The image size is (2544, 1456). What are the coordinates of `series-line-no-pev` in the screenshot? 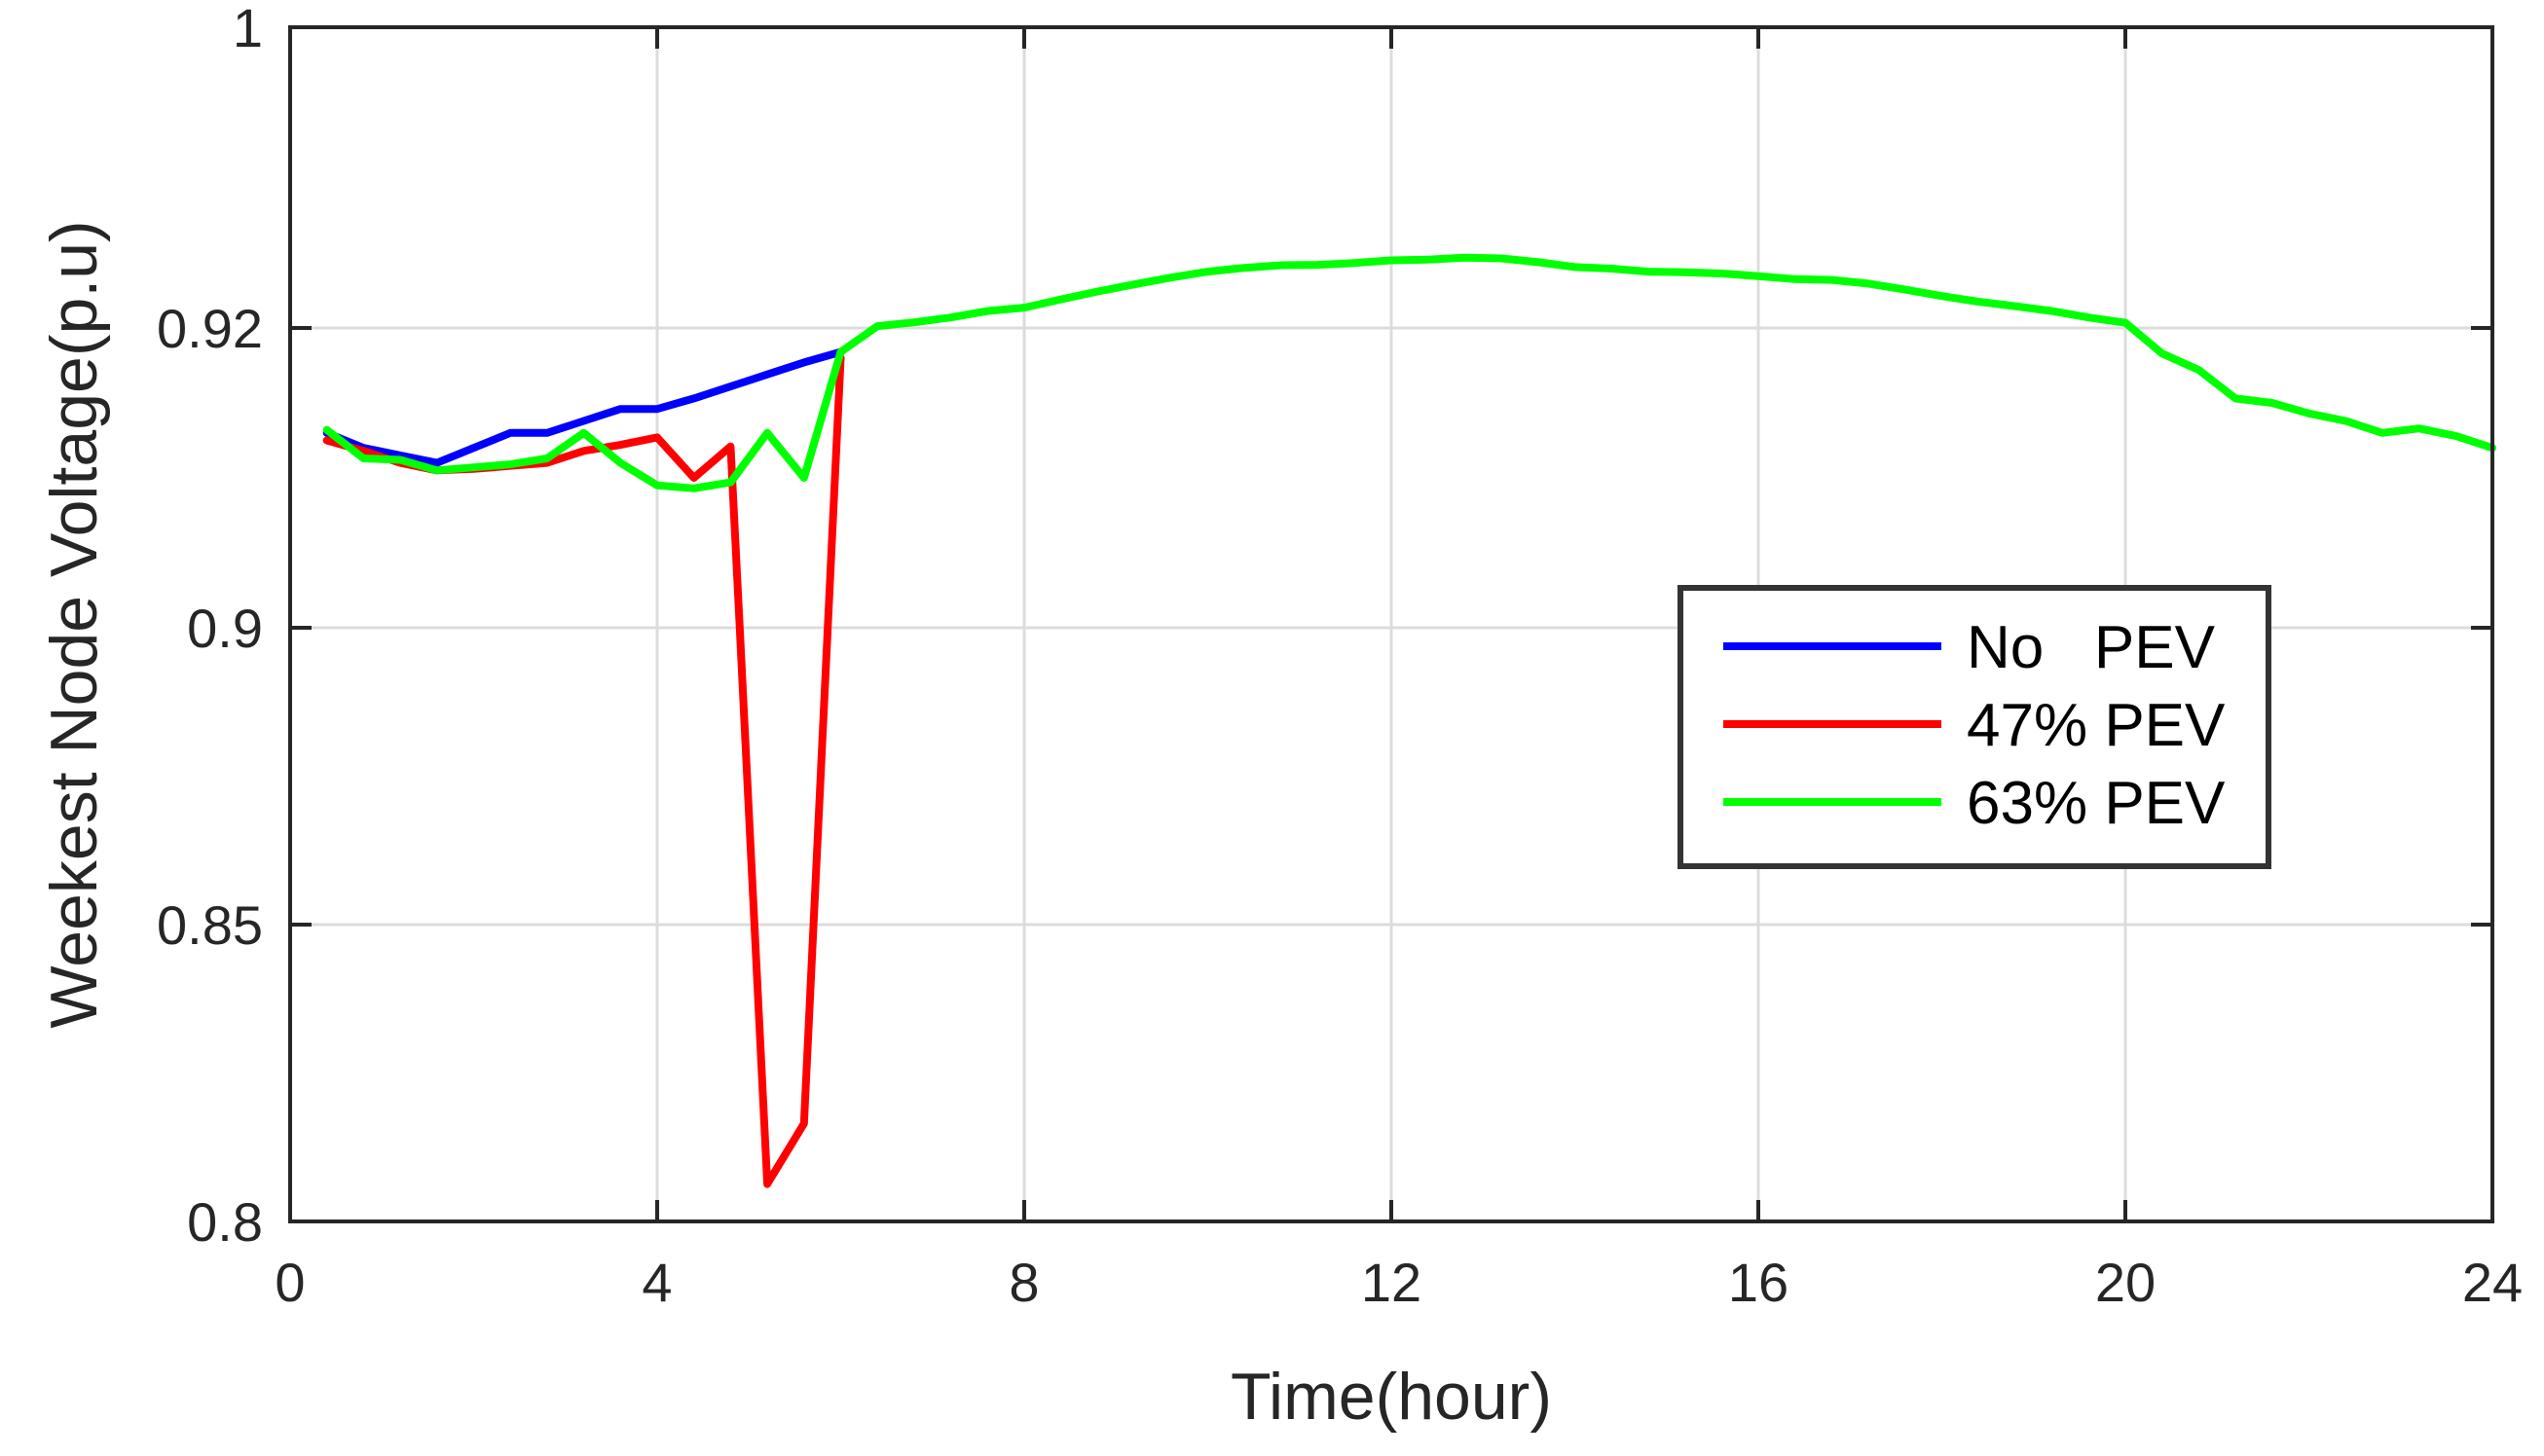 It's located at (583, 407).